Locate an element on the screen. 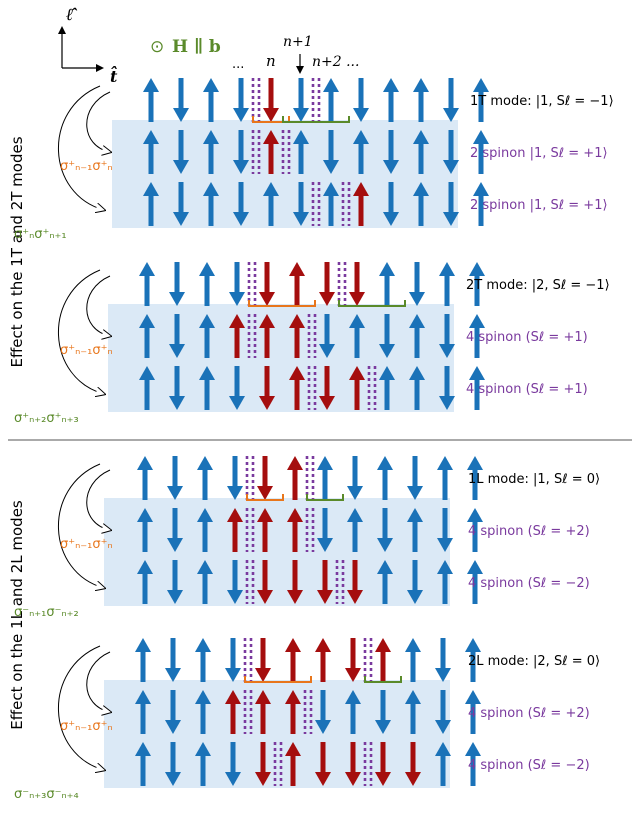 Image resolution: width=638 pixels, height=814 pixels. spinon-label: 4 spinon (Sℓ = −2) is located at coordinates (529, 765).